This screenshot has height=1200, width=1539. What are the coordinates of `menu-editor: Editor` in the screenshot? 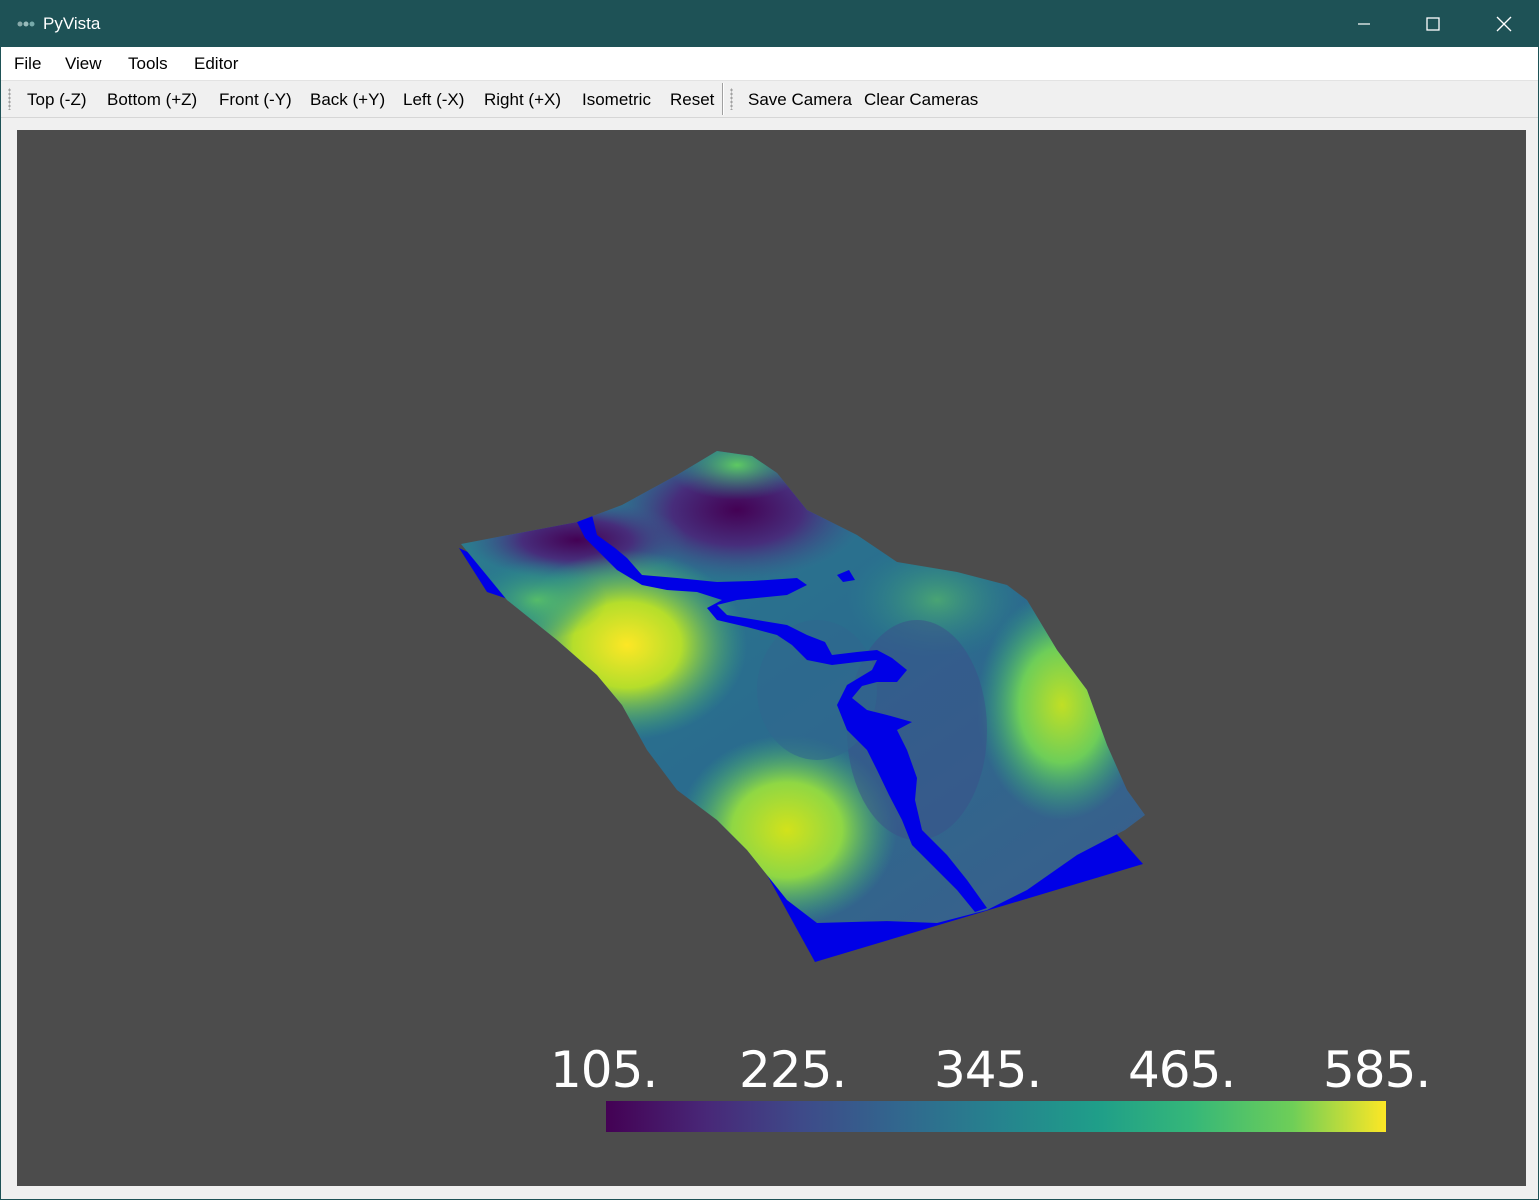 It's located at (216, 63).